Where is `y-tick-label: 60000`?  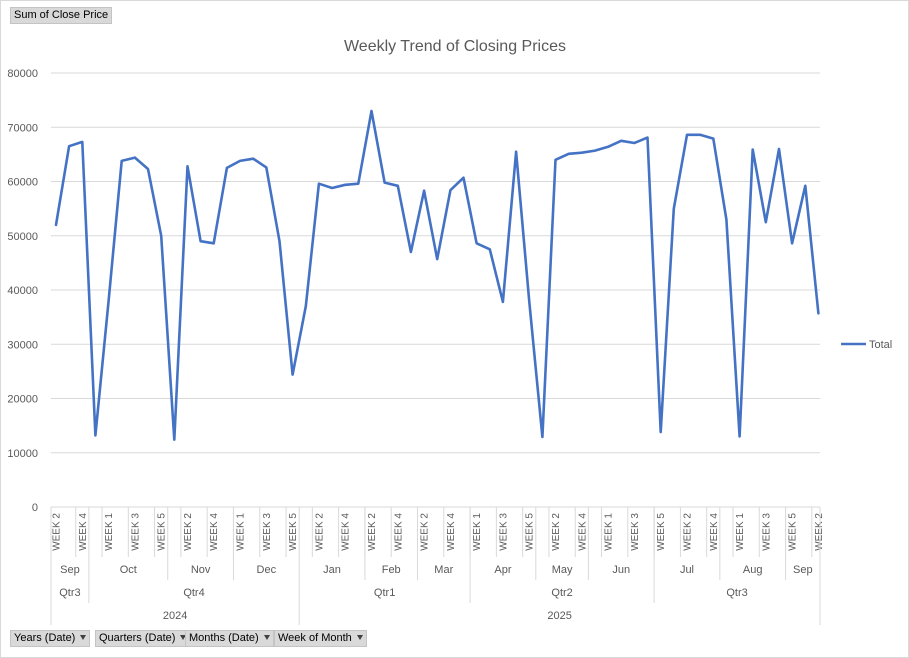 y-tick-label: 60000 is located at coordinates (22, 183).